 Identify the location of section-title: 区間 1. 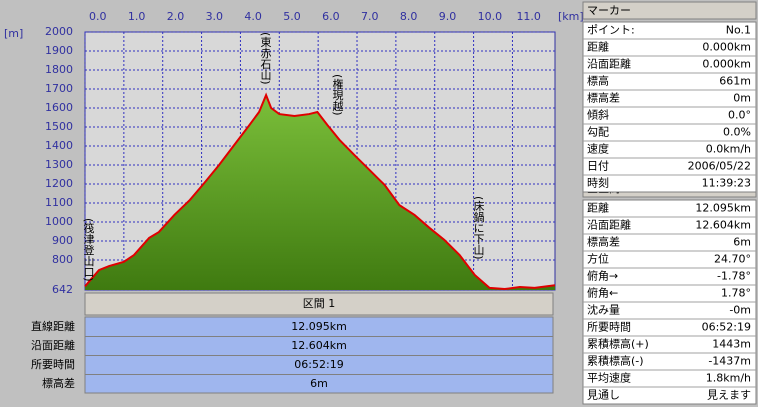
(319, 303).